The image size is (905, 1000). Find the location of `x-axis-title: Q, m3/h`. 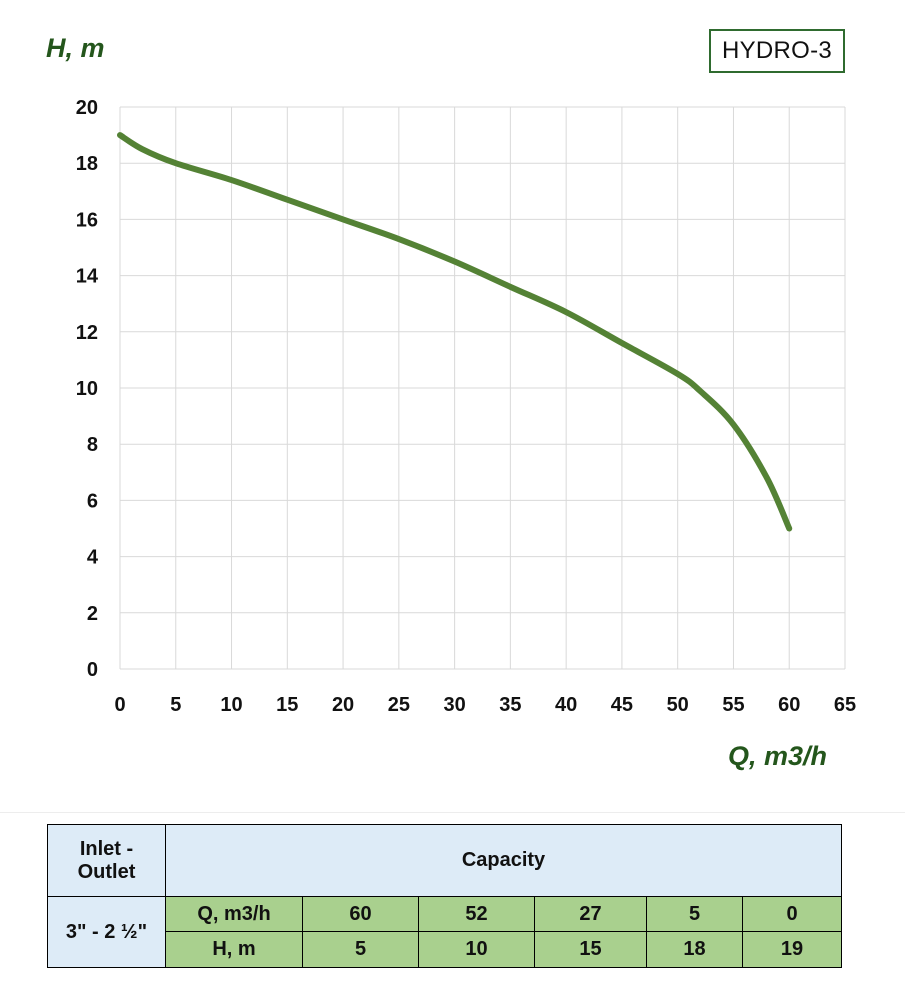

x-axis-title: Q, m3/h is located at coordinates (778, 756).